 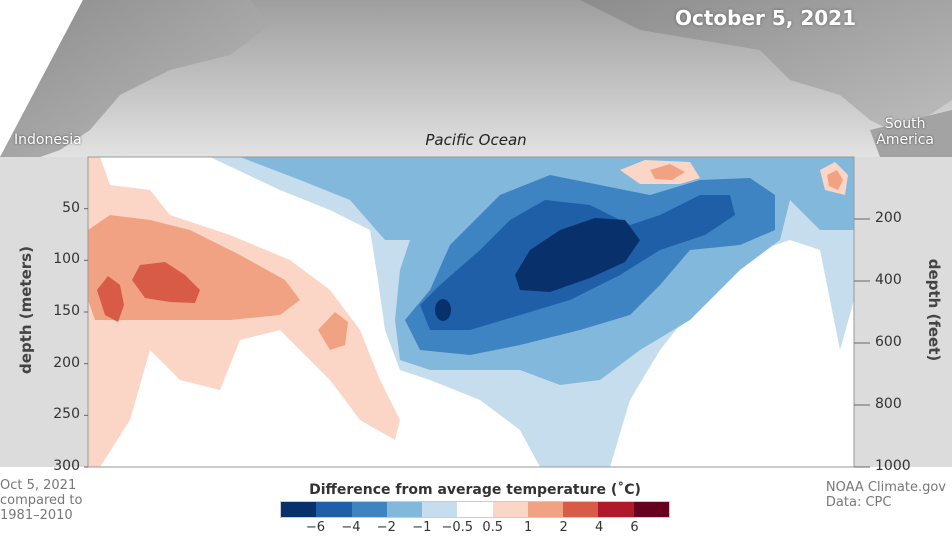 I want to click on south-america-landmass, so click(x=911, y=133).